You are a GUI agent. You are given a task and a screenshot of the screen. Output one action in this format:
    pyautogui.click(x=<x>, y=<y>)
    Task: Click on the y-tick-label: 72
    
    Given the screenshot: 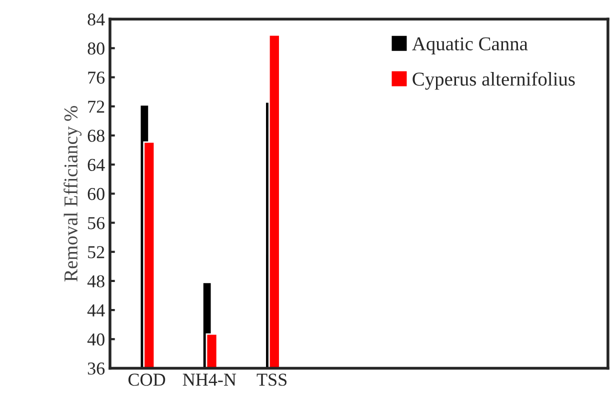 What is the action you would take?
    pyautogui.click(x=96, y=106)
    